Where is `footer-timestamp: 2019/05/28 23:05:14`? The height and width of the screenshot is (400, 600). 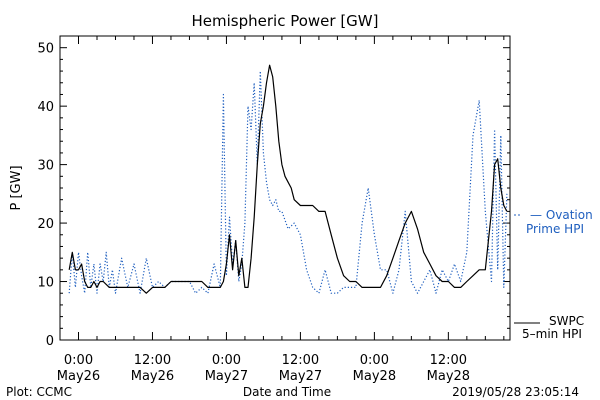
footer-timestamp: 2019/05/28 23:05:14 is located at coordinates (515, 392).